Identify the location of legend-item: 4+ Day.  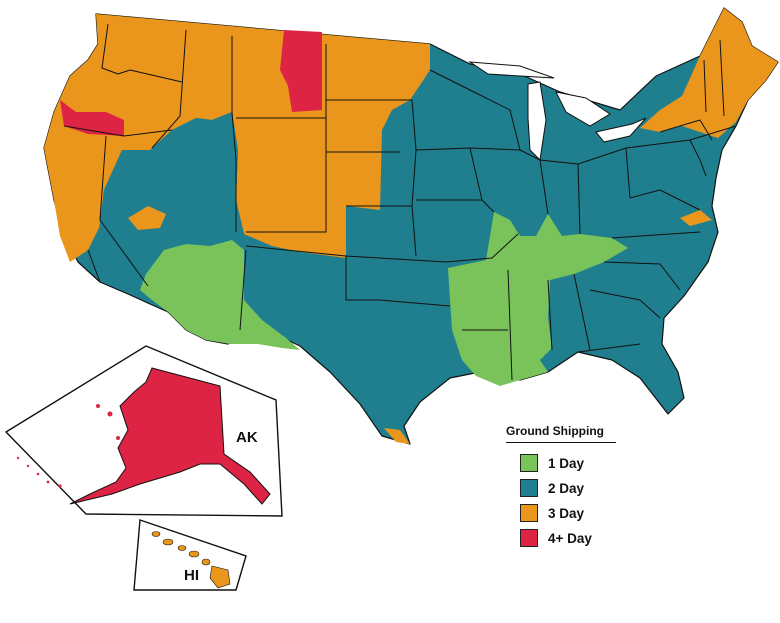
(561, 538).